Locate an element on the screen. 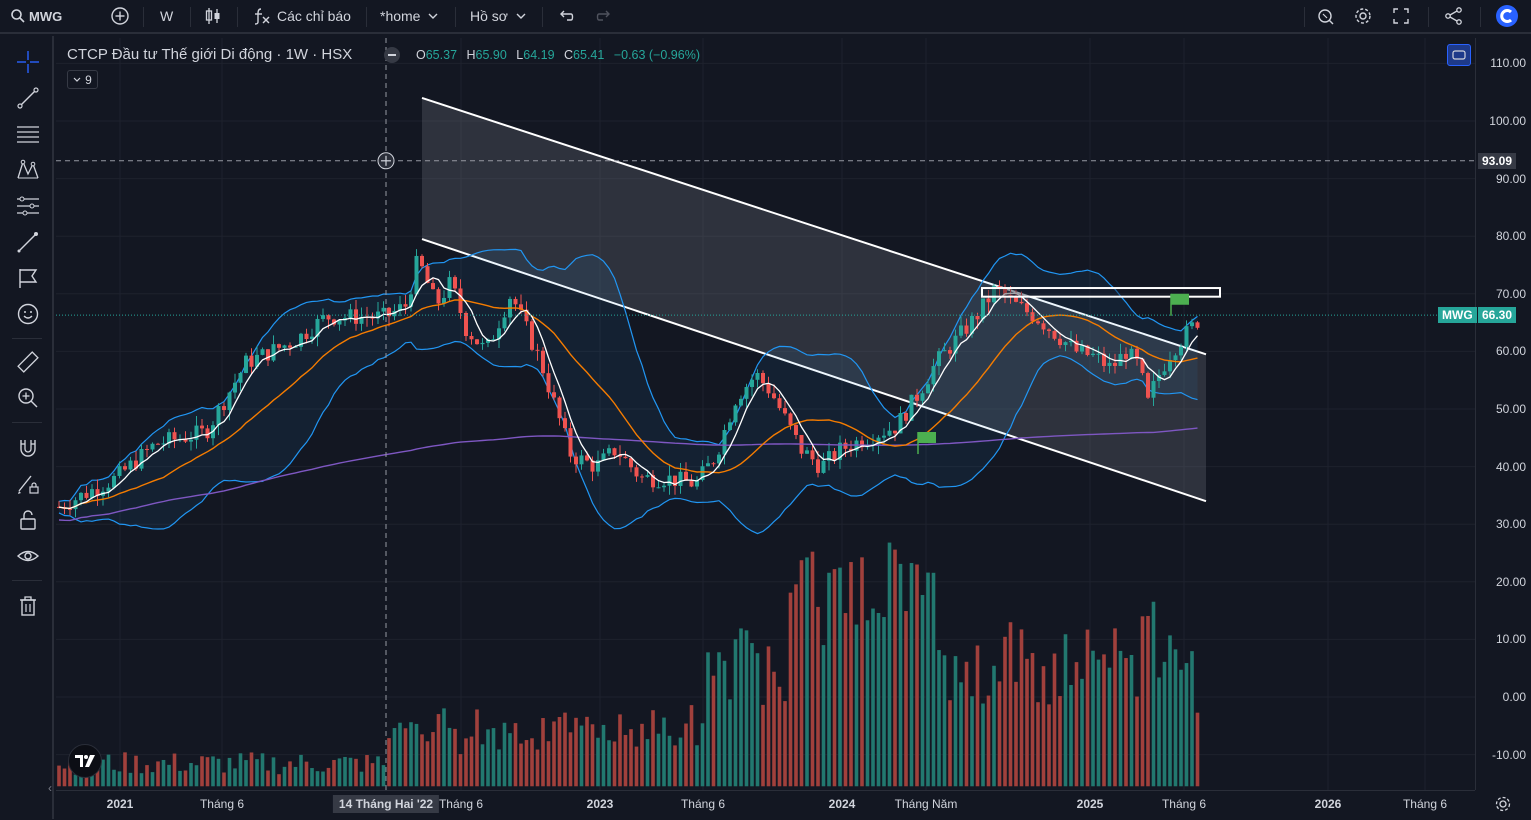 The height and width of the screenshot is (820, 1531). price-tick-label: 80.00 is located at coordinates (1510, 236).